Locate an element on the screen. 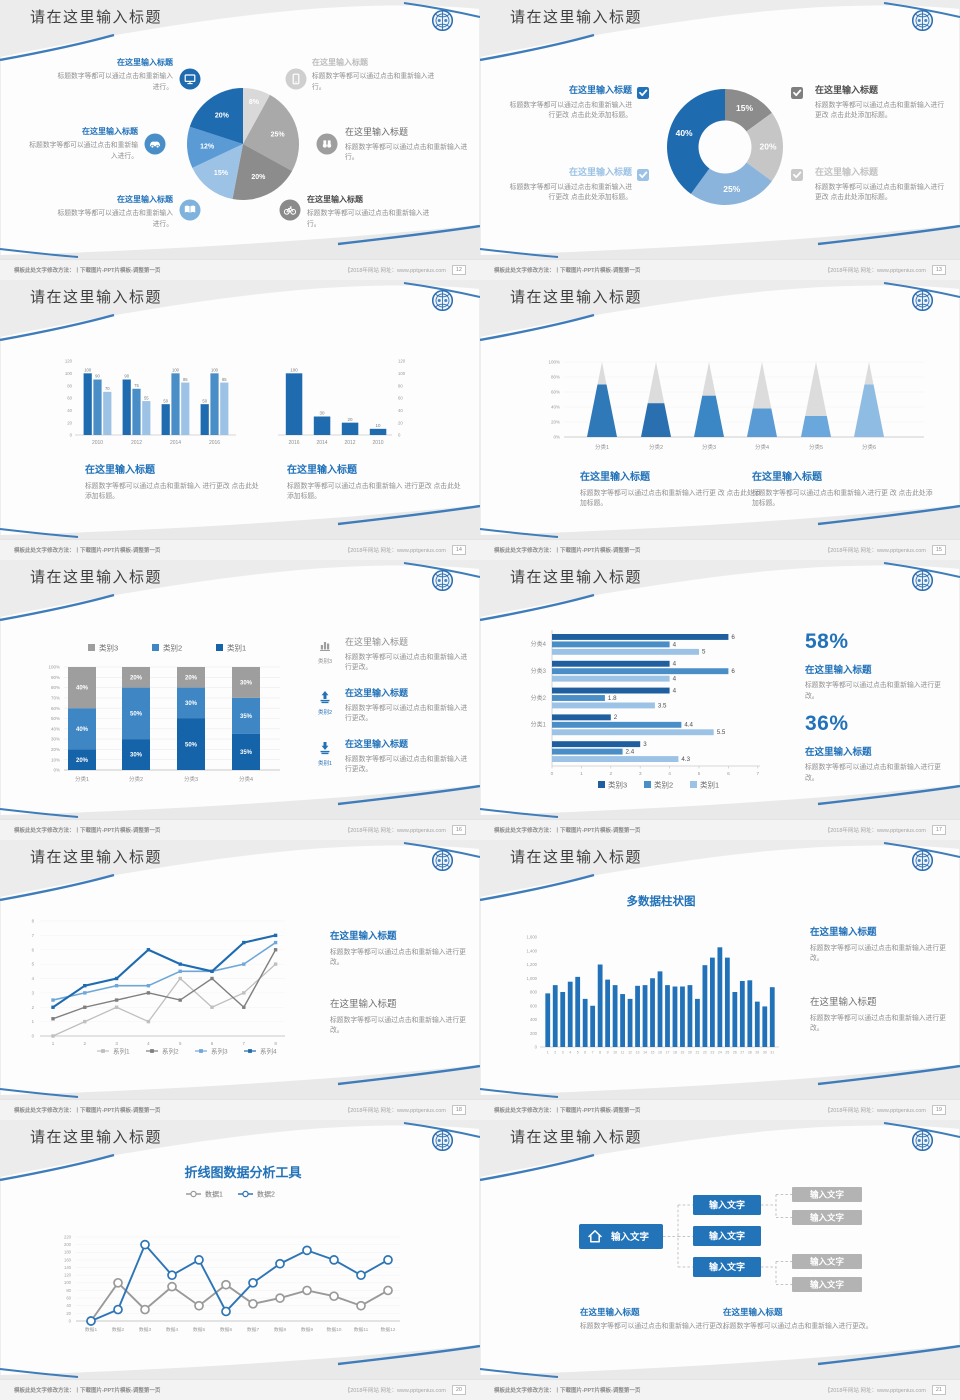 This screenshot has height=1400, width=960. svg-text: 数据2 is located at coordinates (118, 1329).